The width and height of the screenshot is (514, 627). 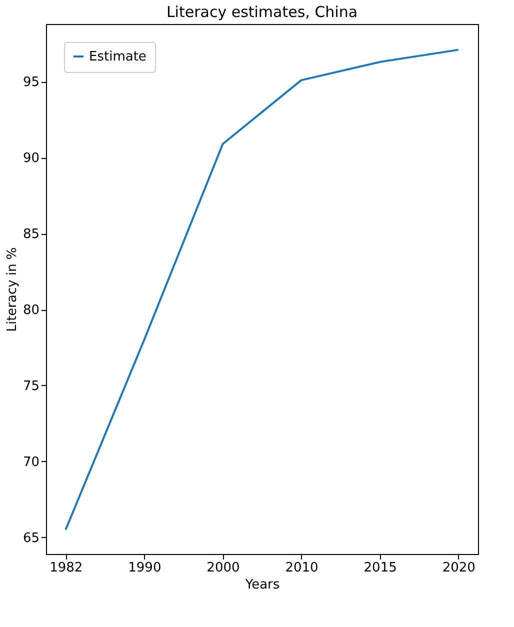 What do you see at coordinates (117, 57) in the screenshot?
I see `legend-label: Estimate` at bounding box center [117, 57].